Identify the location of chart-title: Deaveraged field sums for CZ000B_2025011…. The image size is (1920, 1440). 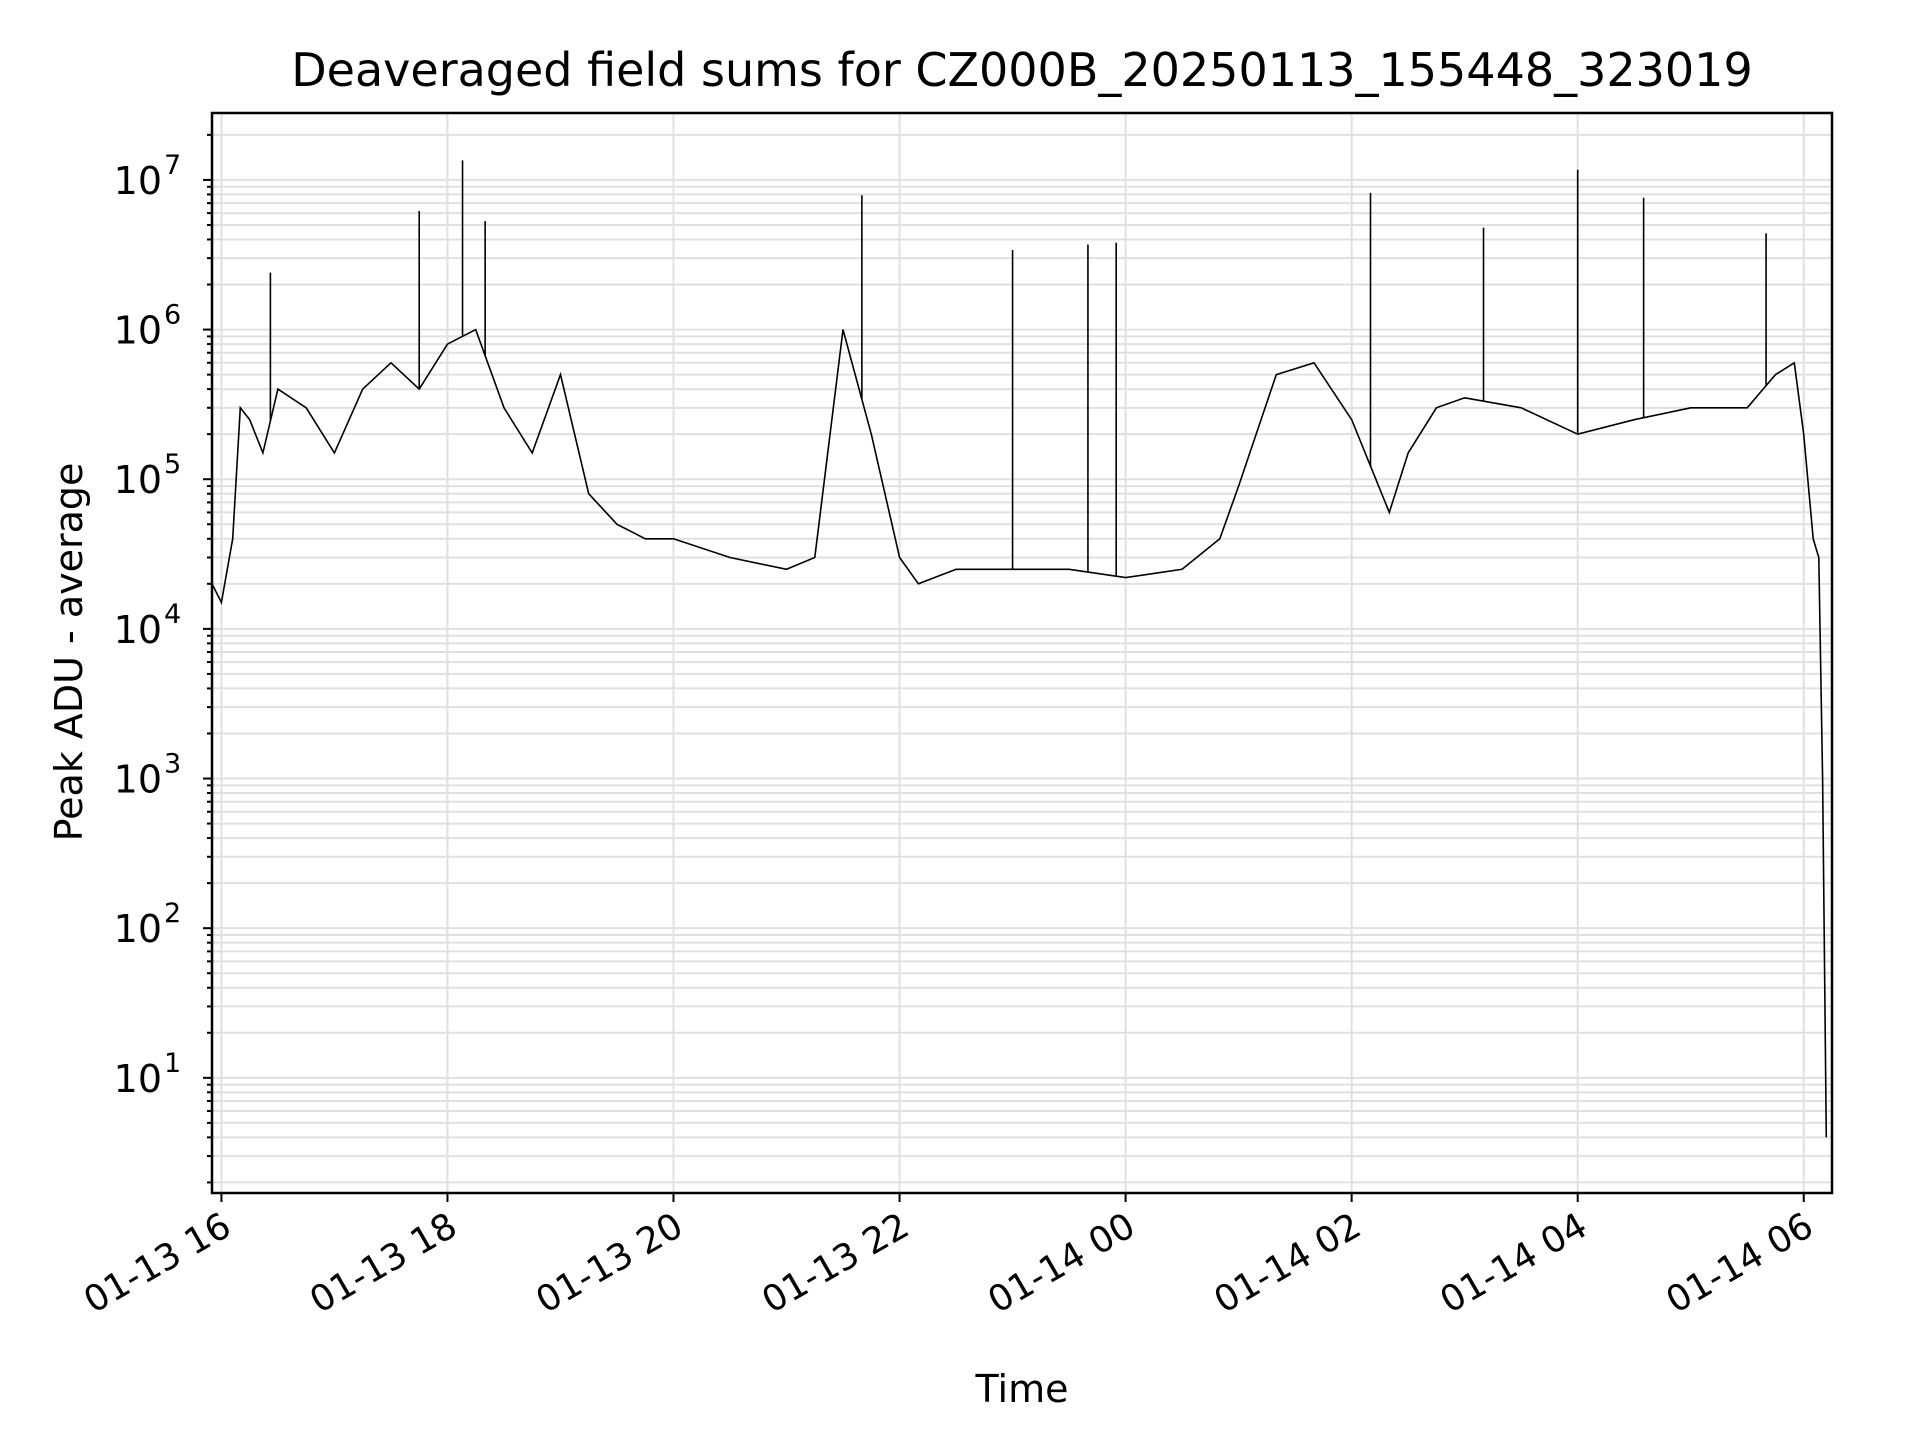
(1021, 70).